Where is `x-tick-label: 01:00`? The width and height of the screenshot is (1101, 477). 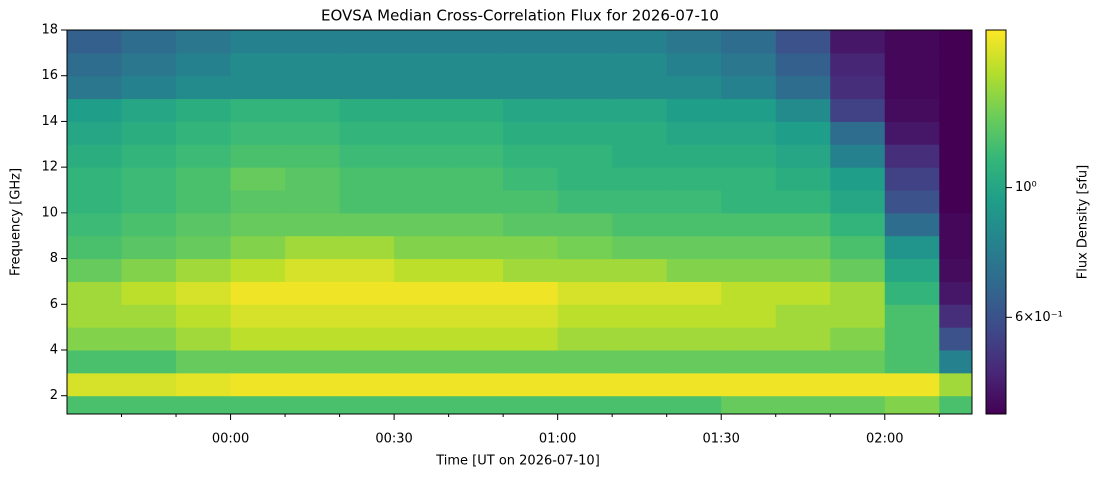 x-tick-label: 01:00 is located at coordinates (557, 439).